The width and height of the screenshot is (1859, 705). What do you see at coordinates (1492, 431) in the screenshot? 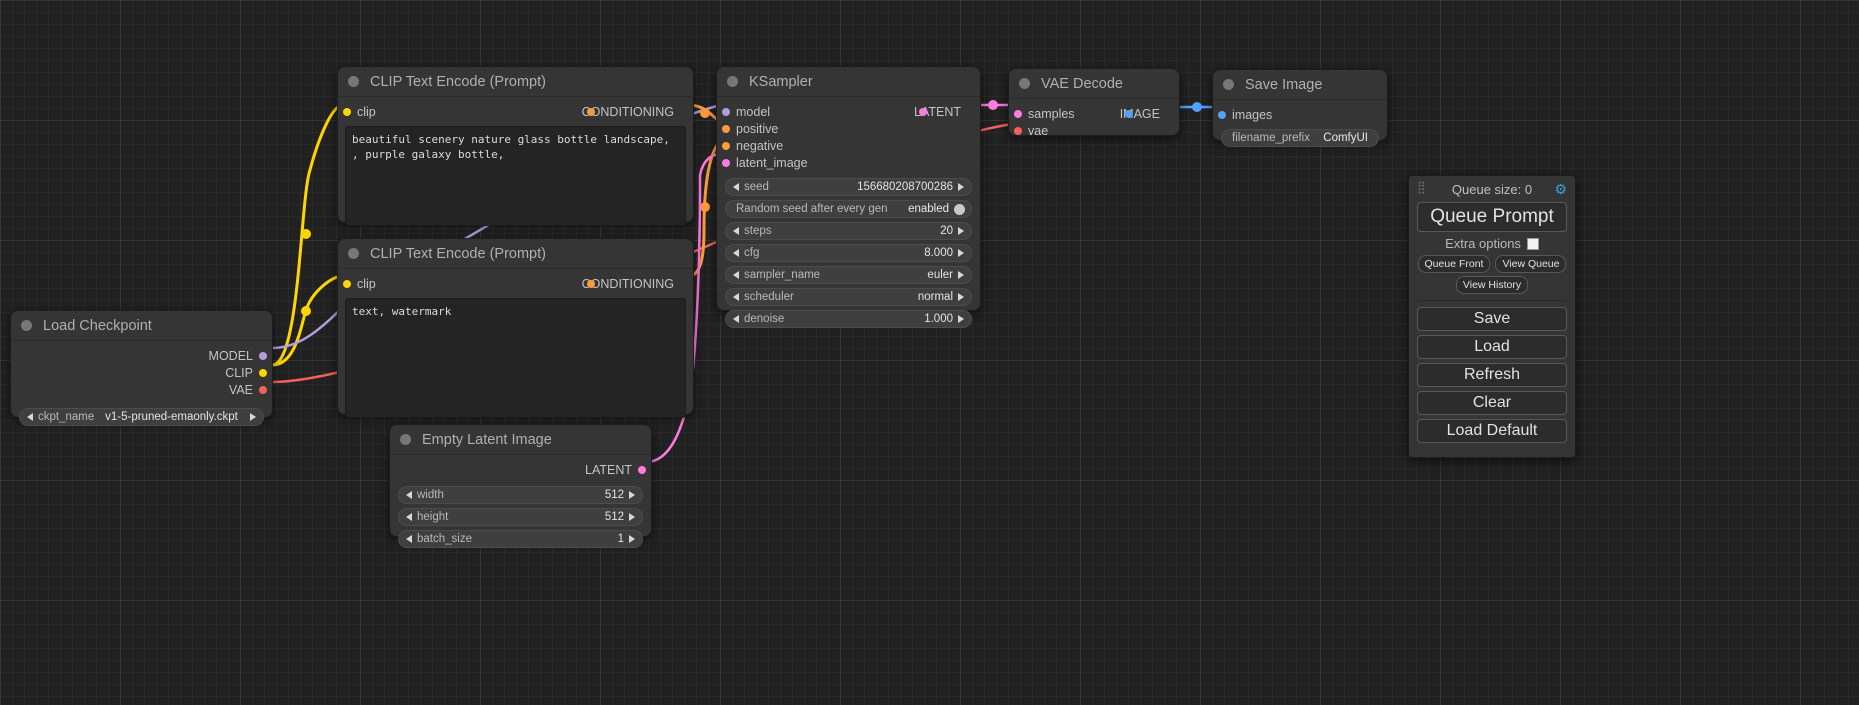
I see `load-default-button: Load Default` at bounding box center [1492, 431].